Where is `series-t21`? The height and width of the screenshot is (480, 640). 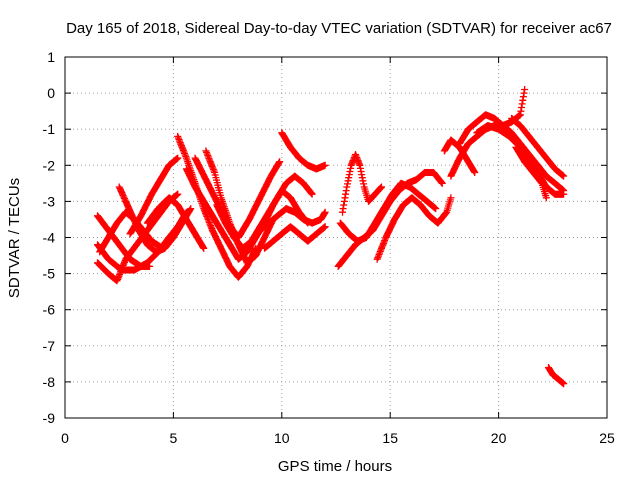 series-t21 is located at coordinates (488, 132).